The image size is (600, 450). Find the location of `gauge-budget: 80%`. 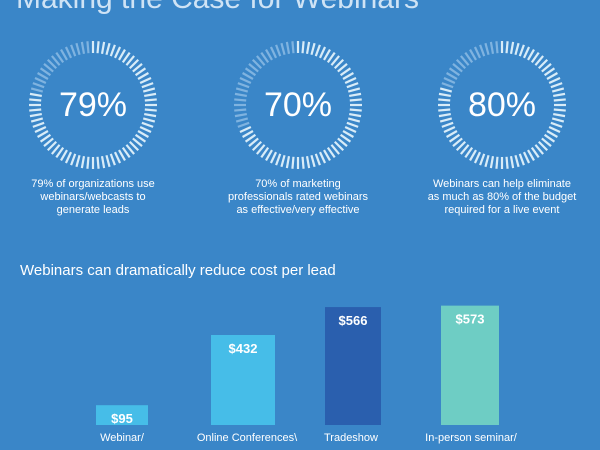

gauge-budget: 80% is located at coordinates (502, 105).